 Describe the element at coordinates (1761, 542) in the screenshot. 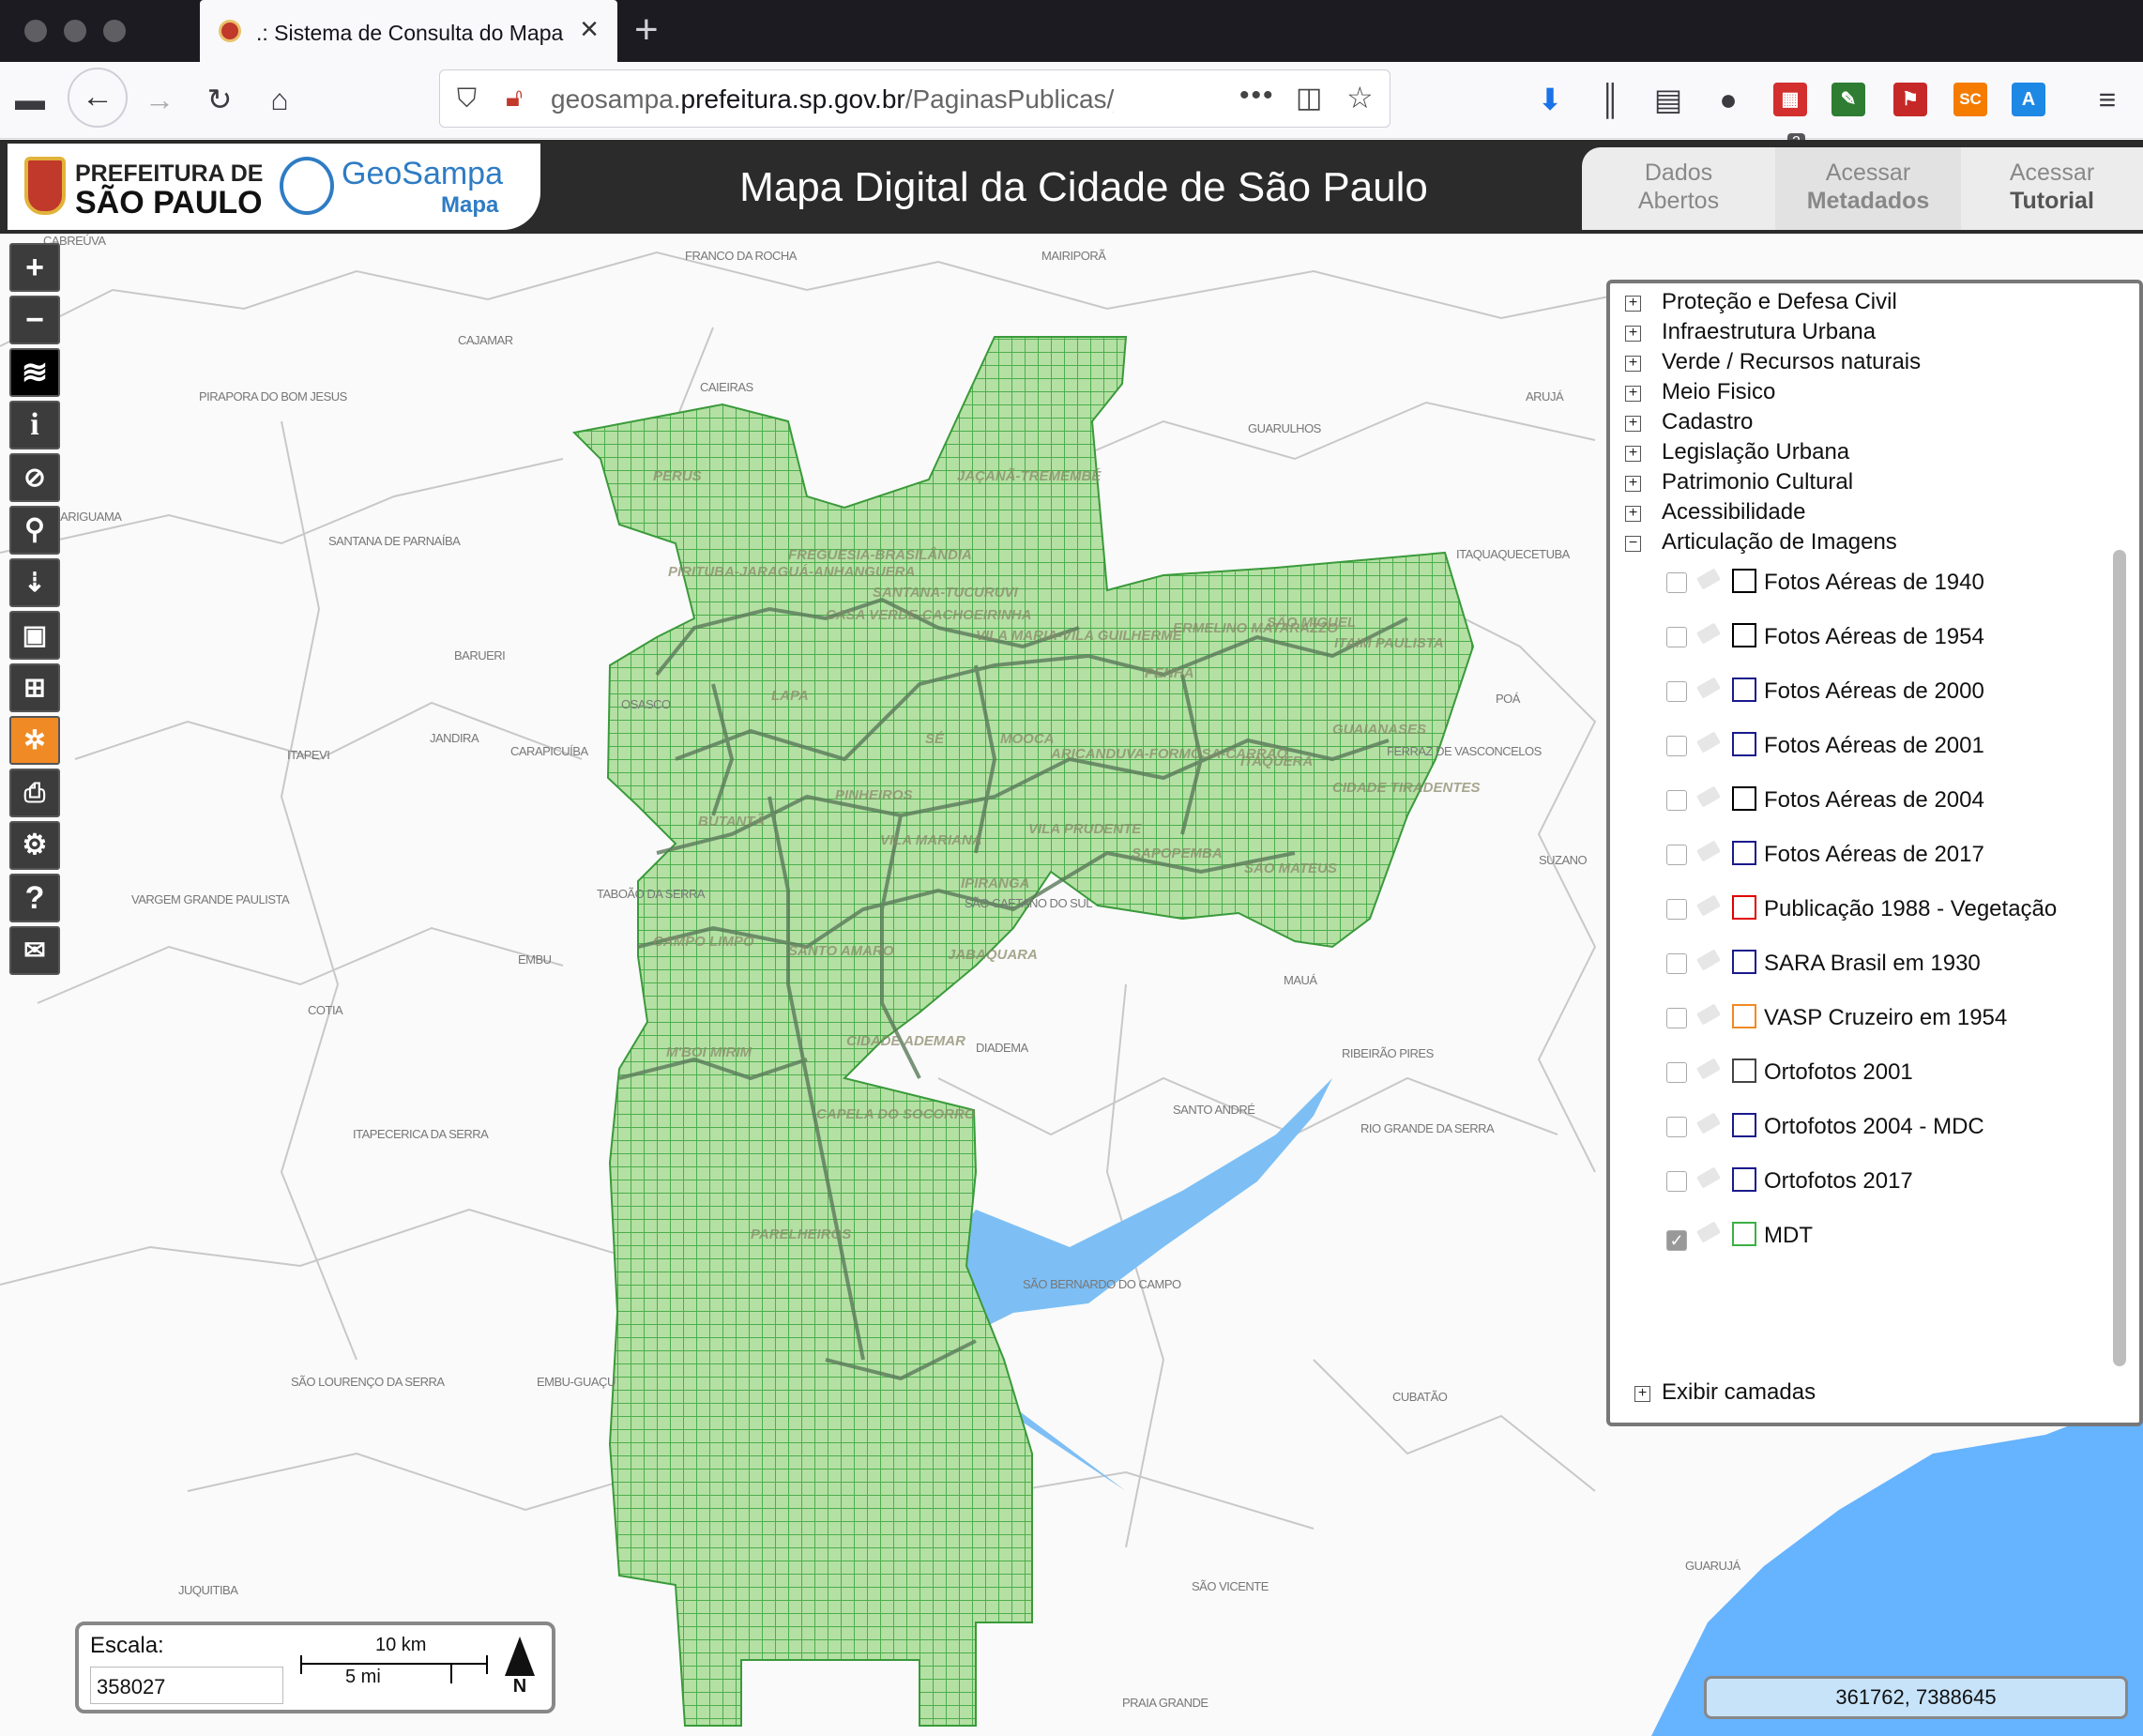

I see `layer-group: − Articulação de Imagens` at that location.